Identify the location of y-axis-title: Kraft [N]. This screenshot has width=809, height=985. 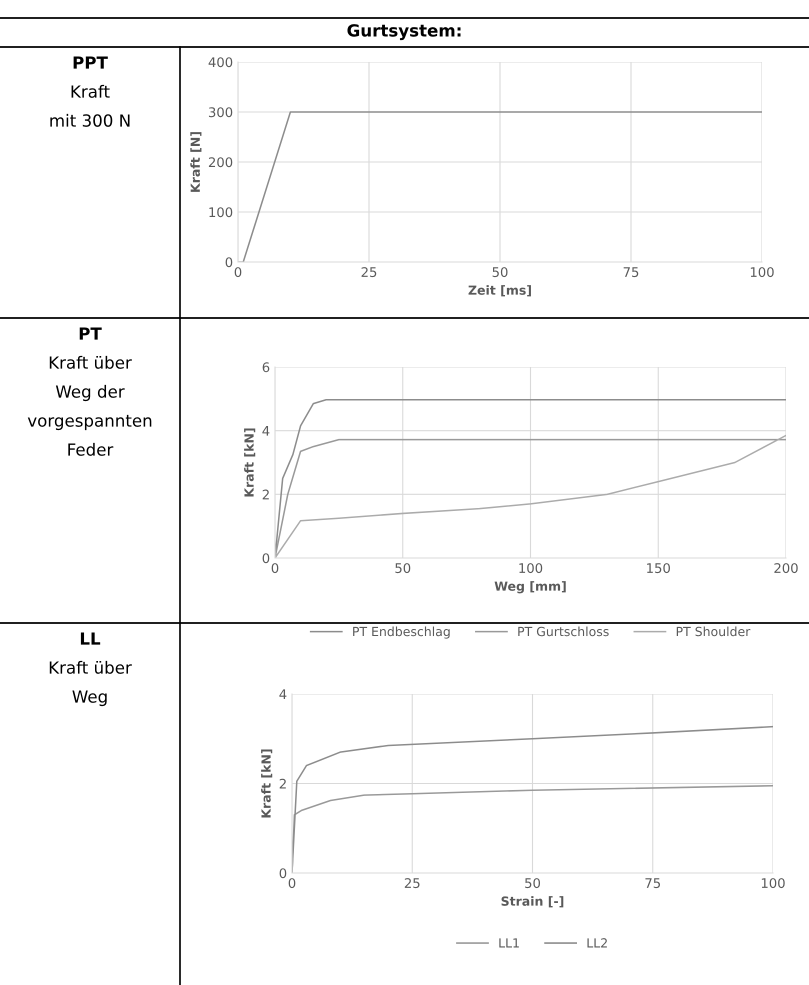
(196, 162).